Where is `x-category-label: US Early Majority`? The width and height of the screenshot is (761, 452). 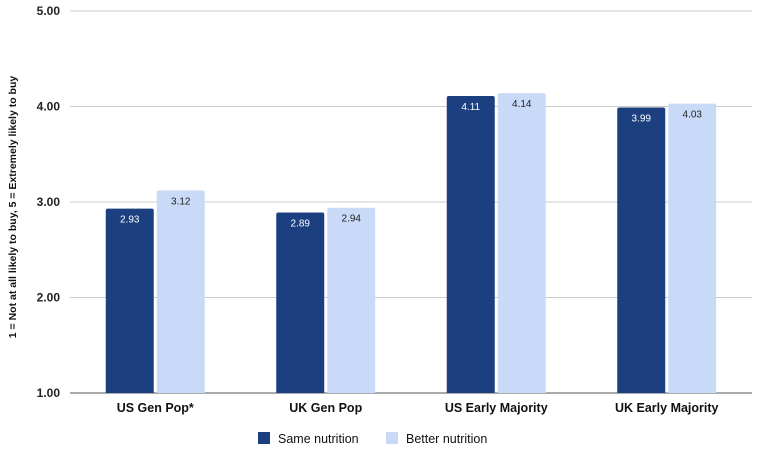
x-category-label: US Early Majority is located at coordinates (496, 408).